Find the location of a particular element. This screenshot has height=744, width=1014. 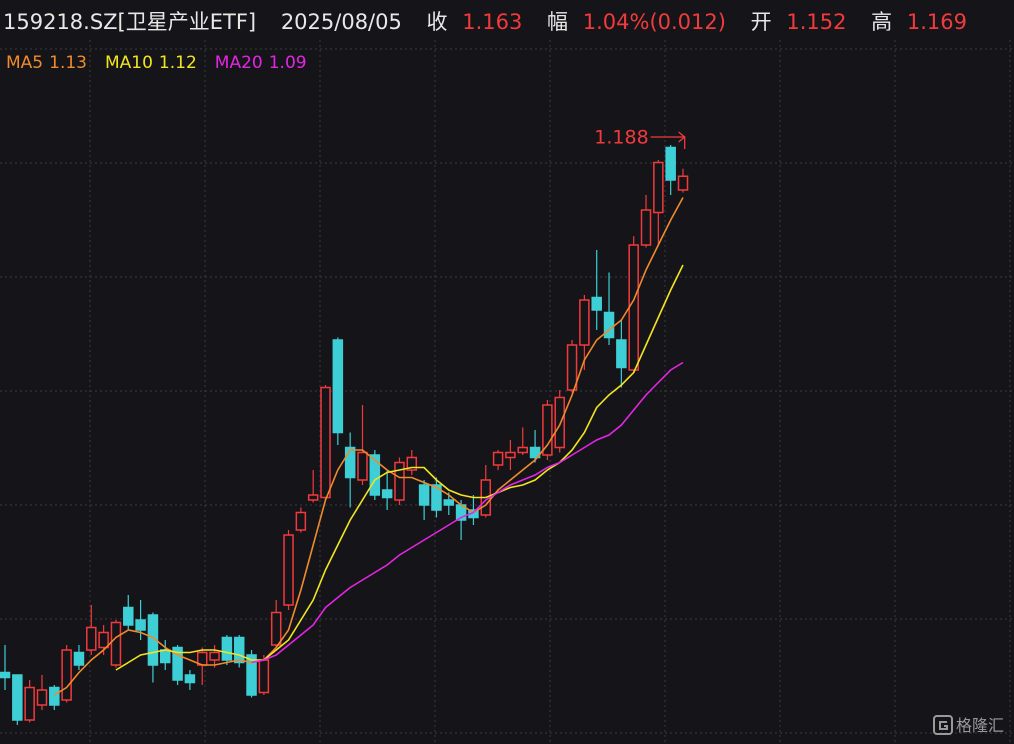

legend: MA5 1.13 MA10 1.12 MA20 1.09 is located at coordinates (156, 63).